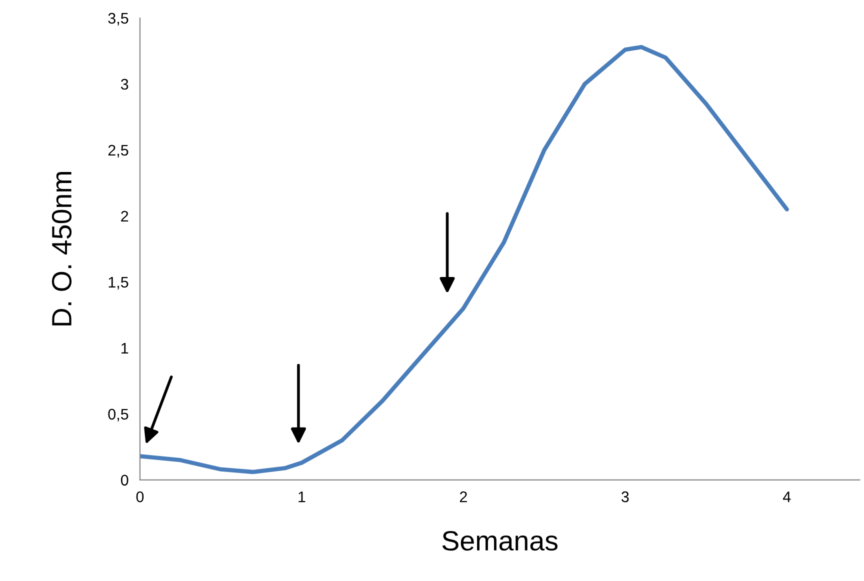 The image size is (864, 581). Describe the element at coordinates (302, 497) in the screenshot. I see `x-tick-label: 1` at that location.